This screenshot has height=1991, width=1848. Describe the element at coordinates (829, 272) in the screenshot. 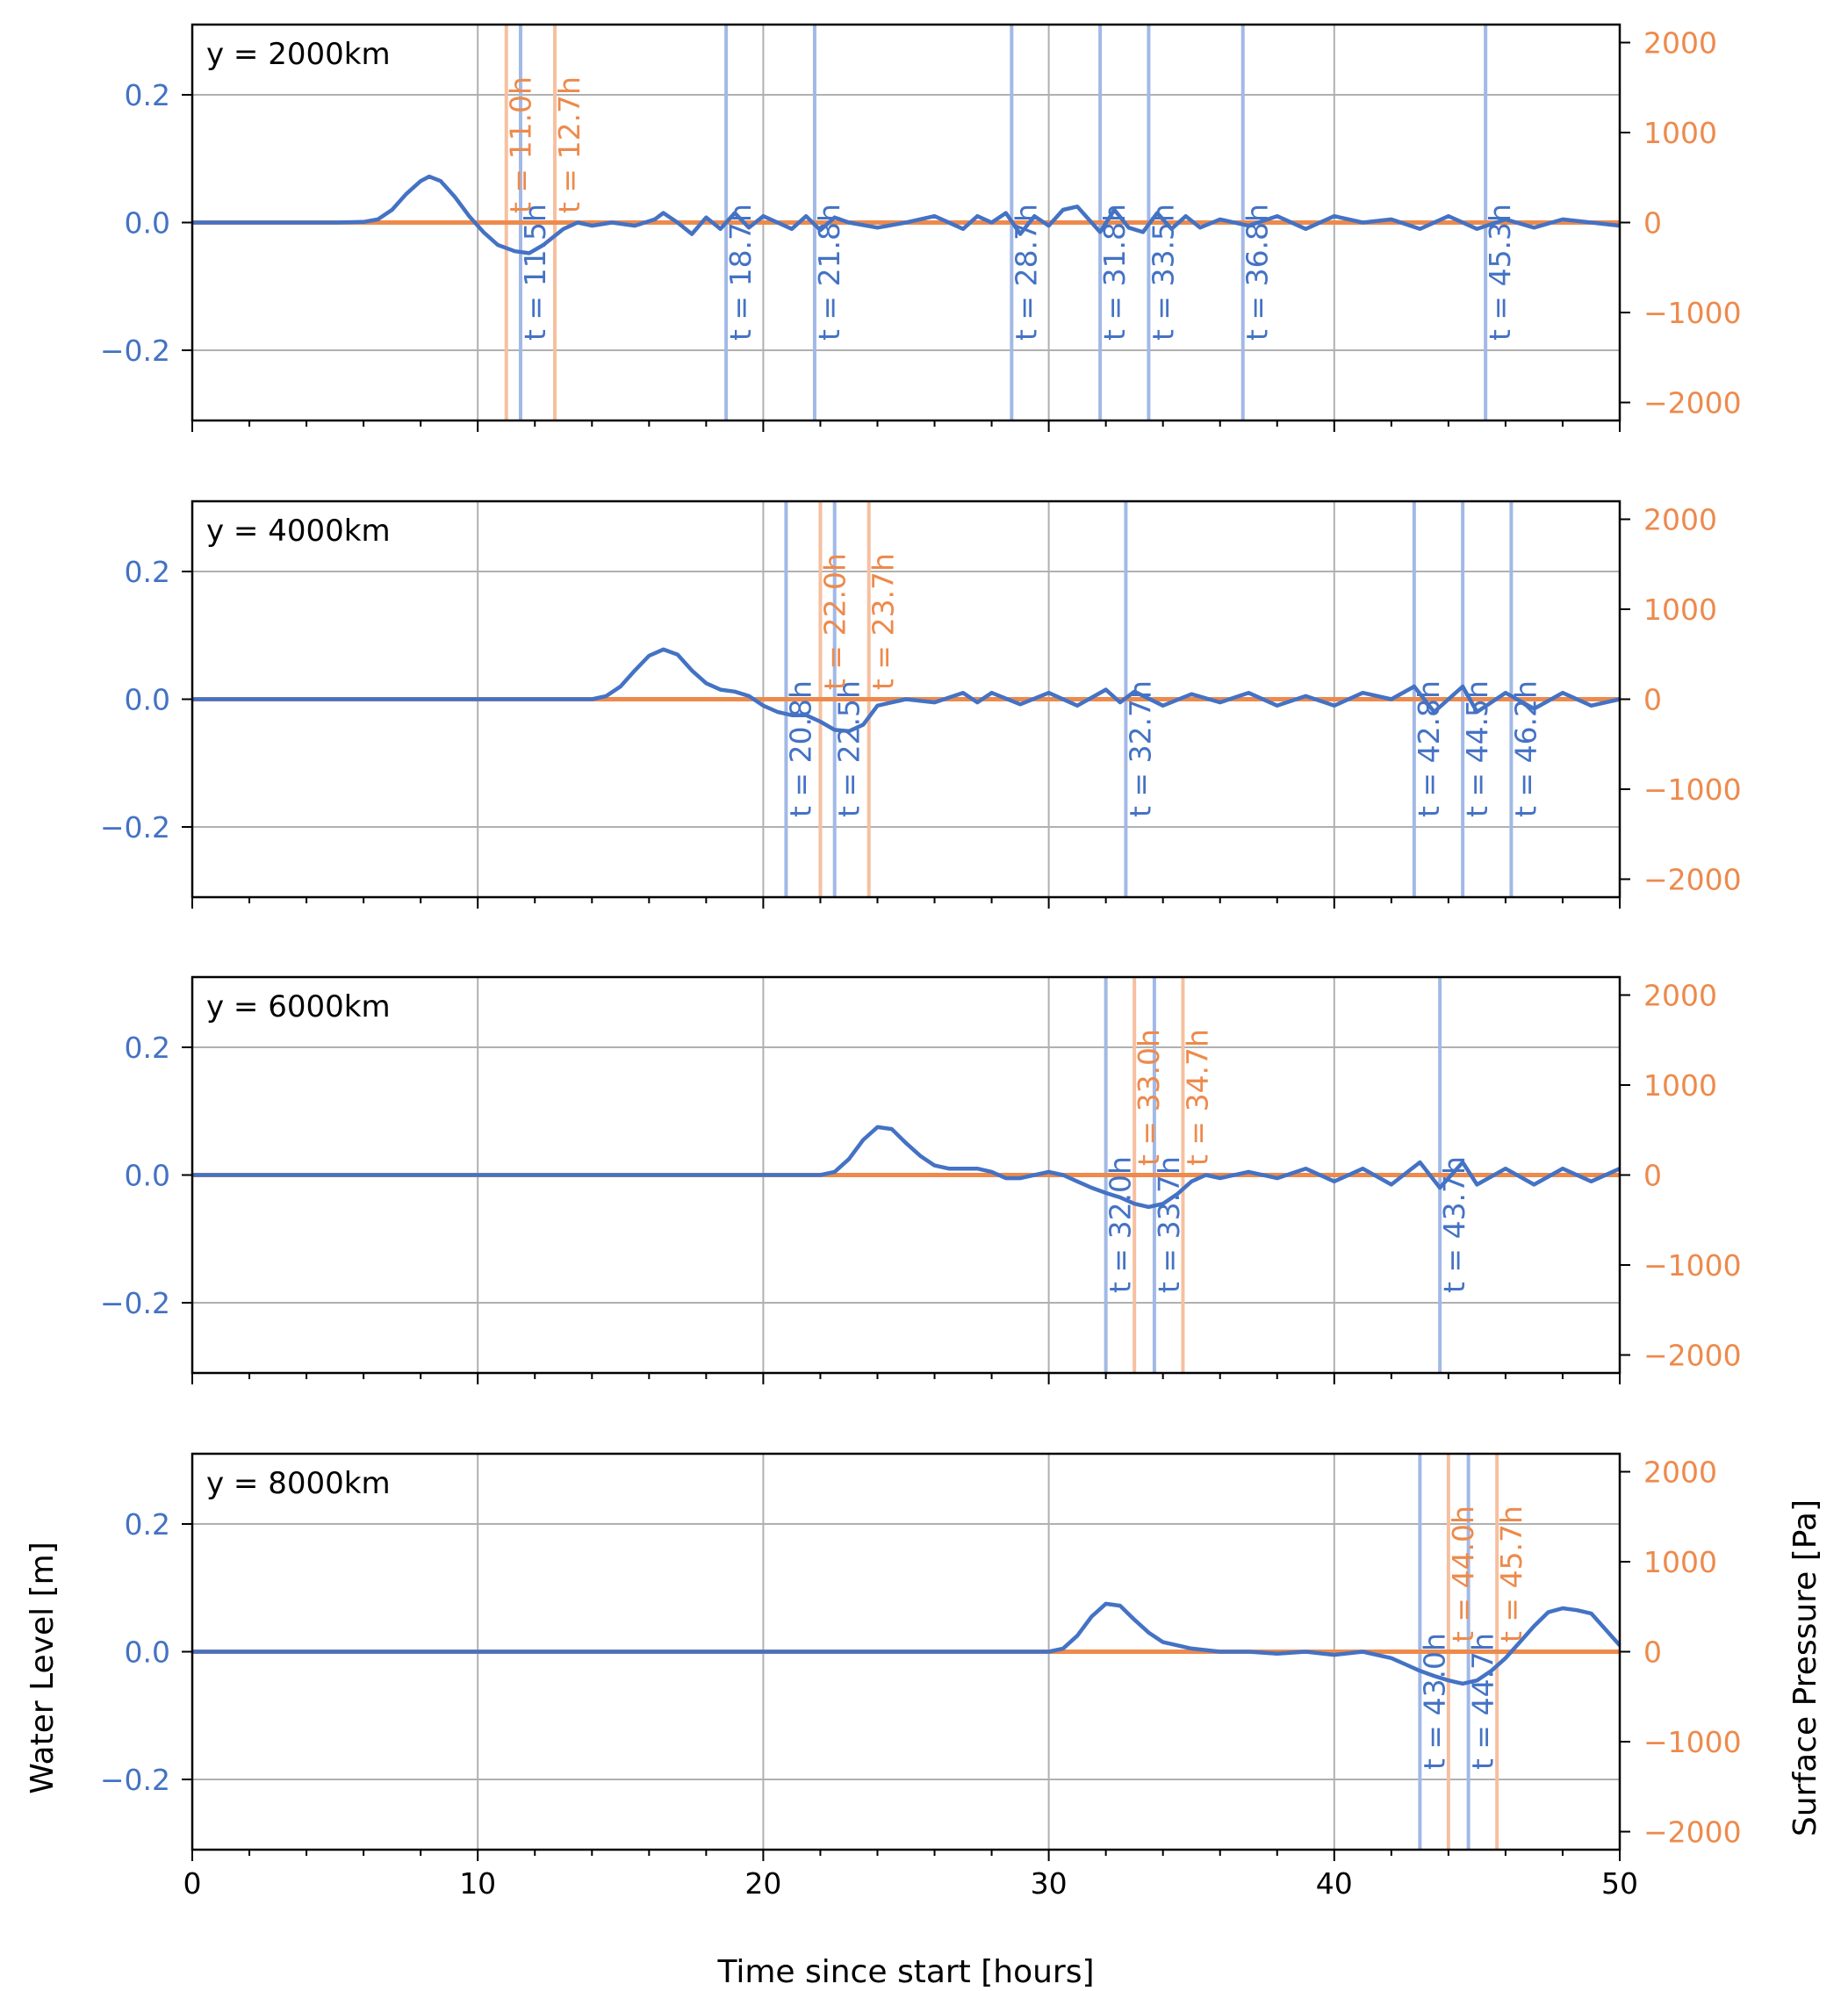

I see `water-vline-label: t = 21.8h` at that location.